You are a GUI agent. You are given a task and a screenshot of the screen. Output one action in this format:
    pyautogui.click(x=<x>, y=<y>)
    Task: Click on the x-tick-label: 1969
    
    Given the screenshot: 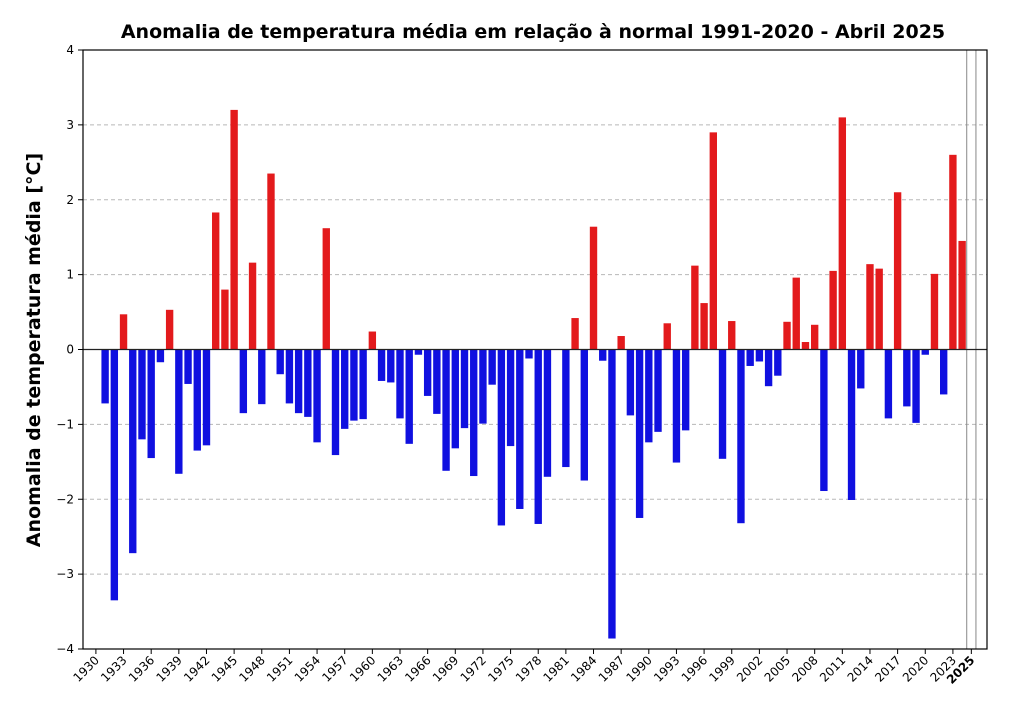 What is the action you would take?
    pyautogui.click(x=445, y=668)
    